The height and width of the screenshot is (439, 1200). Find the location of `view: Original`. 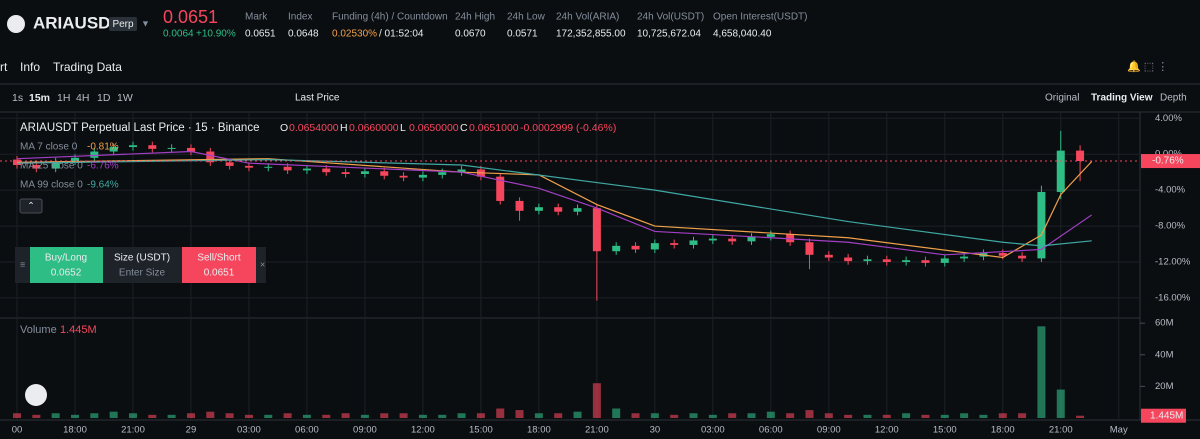

view: Original is located at coordinates (1062, 98).